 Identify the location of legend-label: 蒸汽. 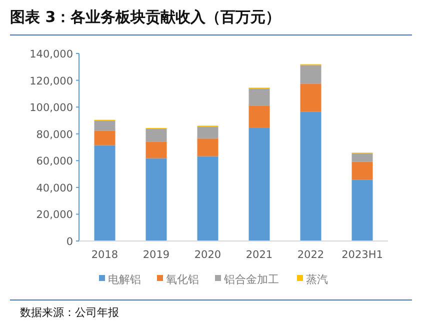
(317, 279).